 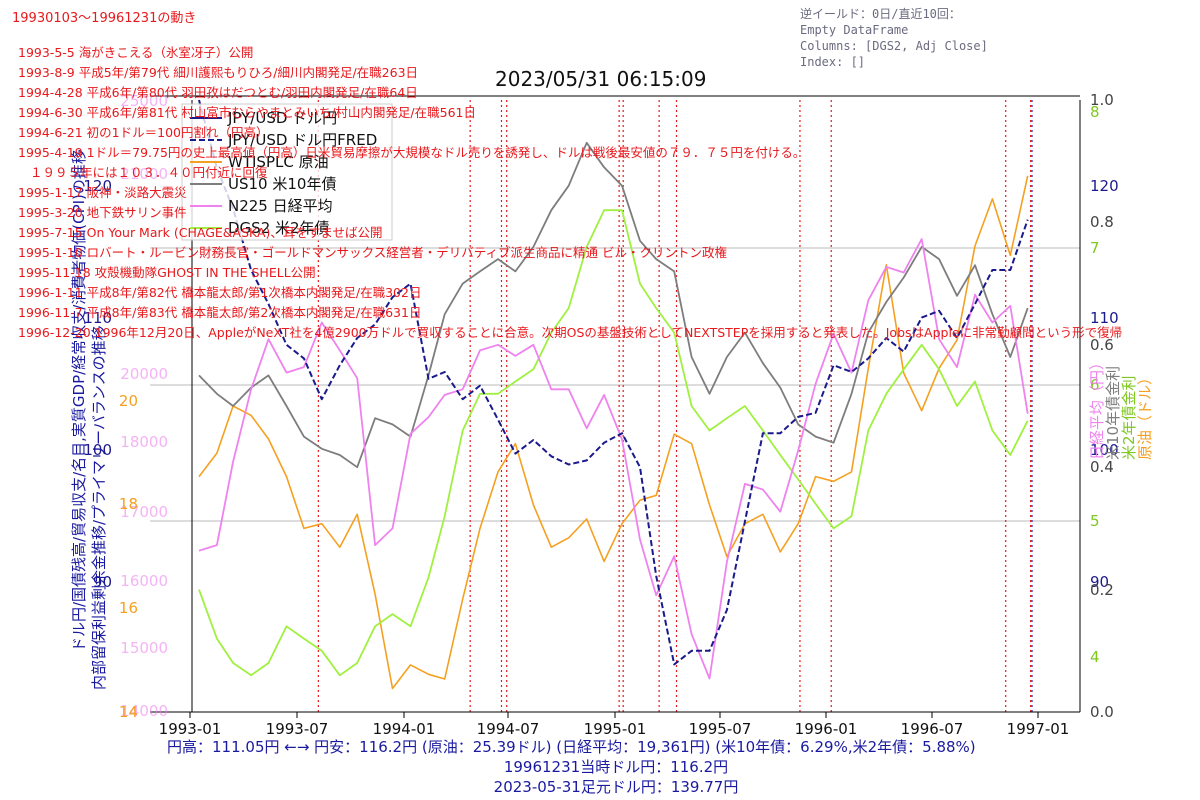 What do you see at coordinates (279, 228) in the screenshot?
I see `legend-label-5: DGS2 米2年債` at bounding box center [279, 228].